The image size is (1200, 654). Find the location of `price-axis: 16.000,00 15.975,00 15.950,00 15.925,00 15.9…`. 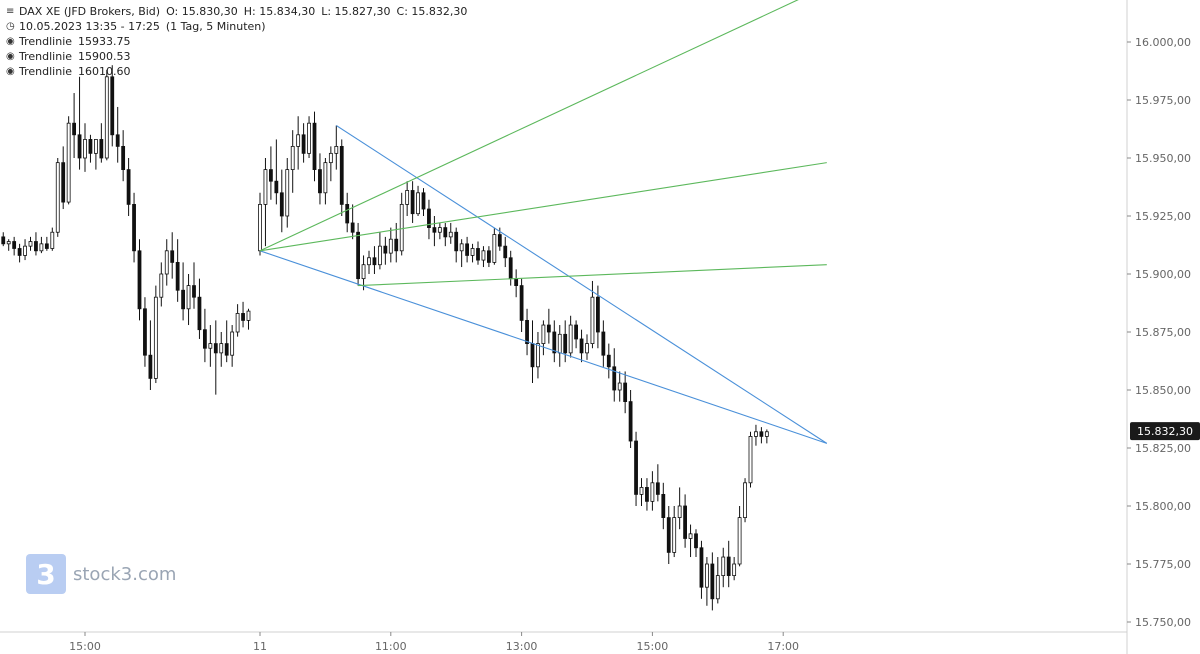

price-axis: 16.000,00 15.975,00 15.950,00 15.925,00 15.9… is located at coordinates (1158, 327).